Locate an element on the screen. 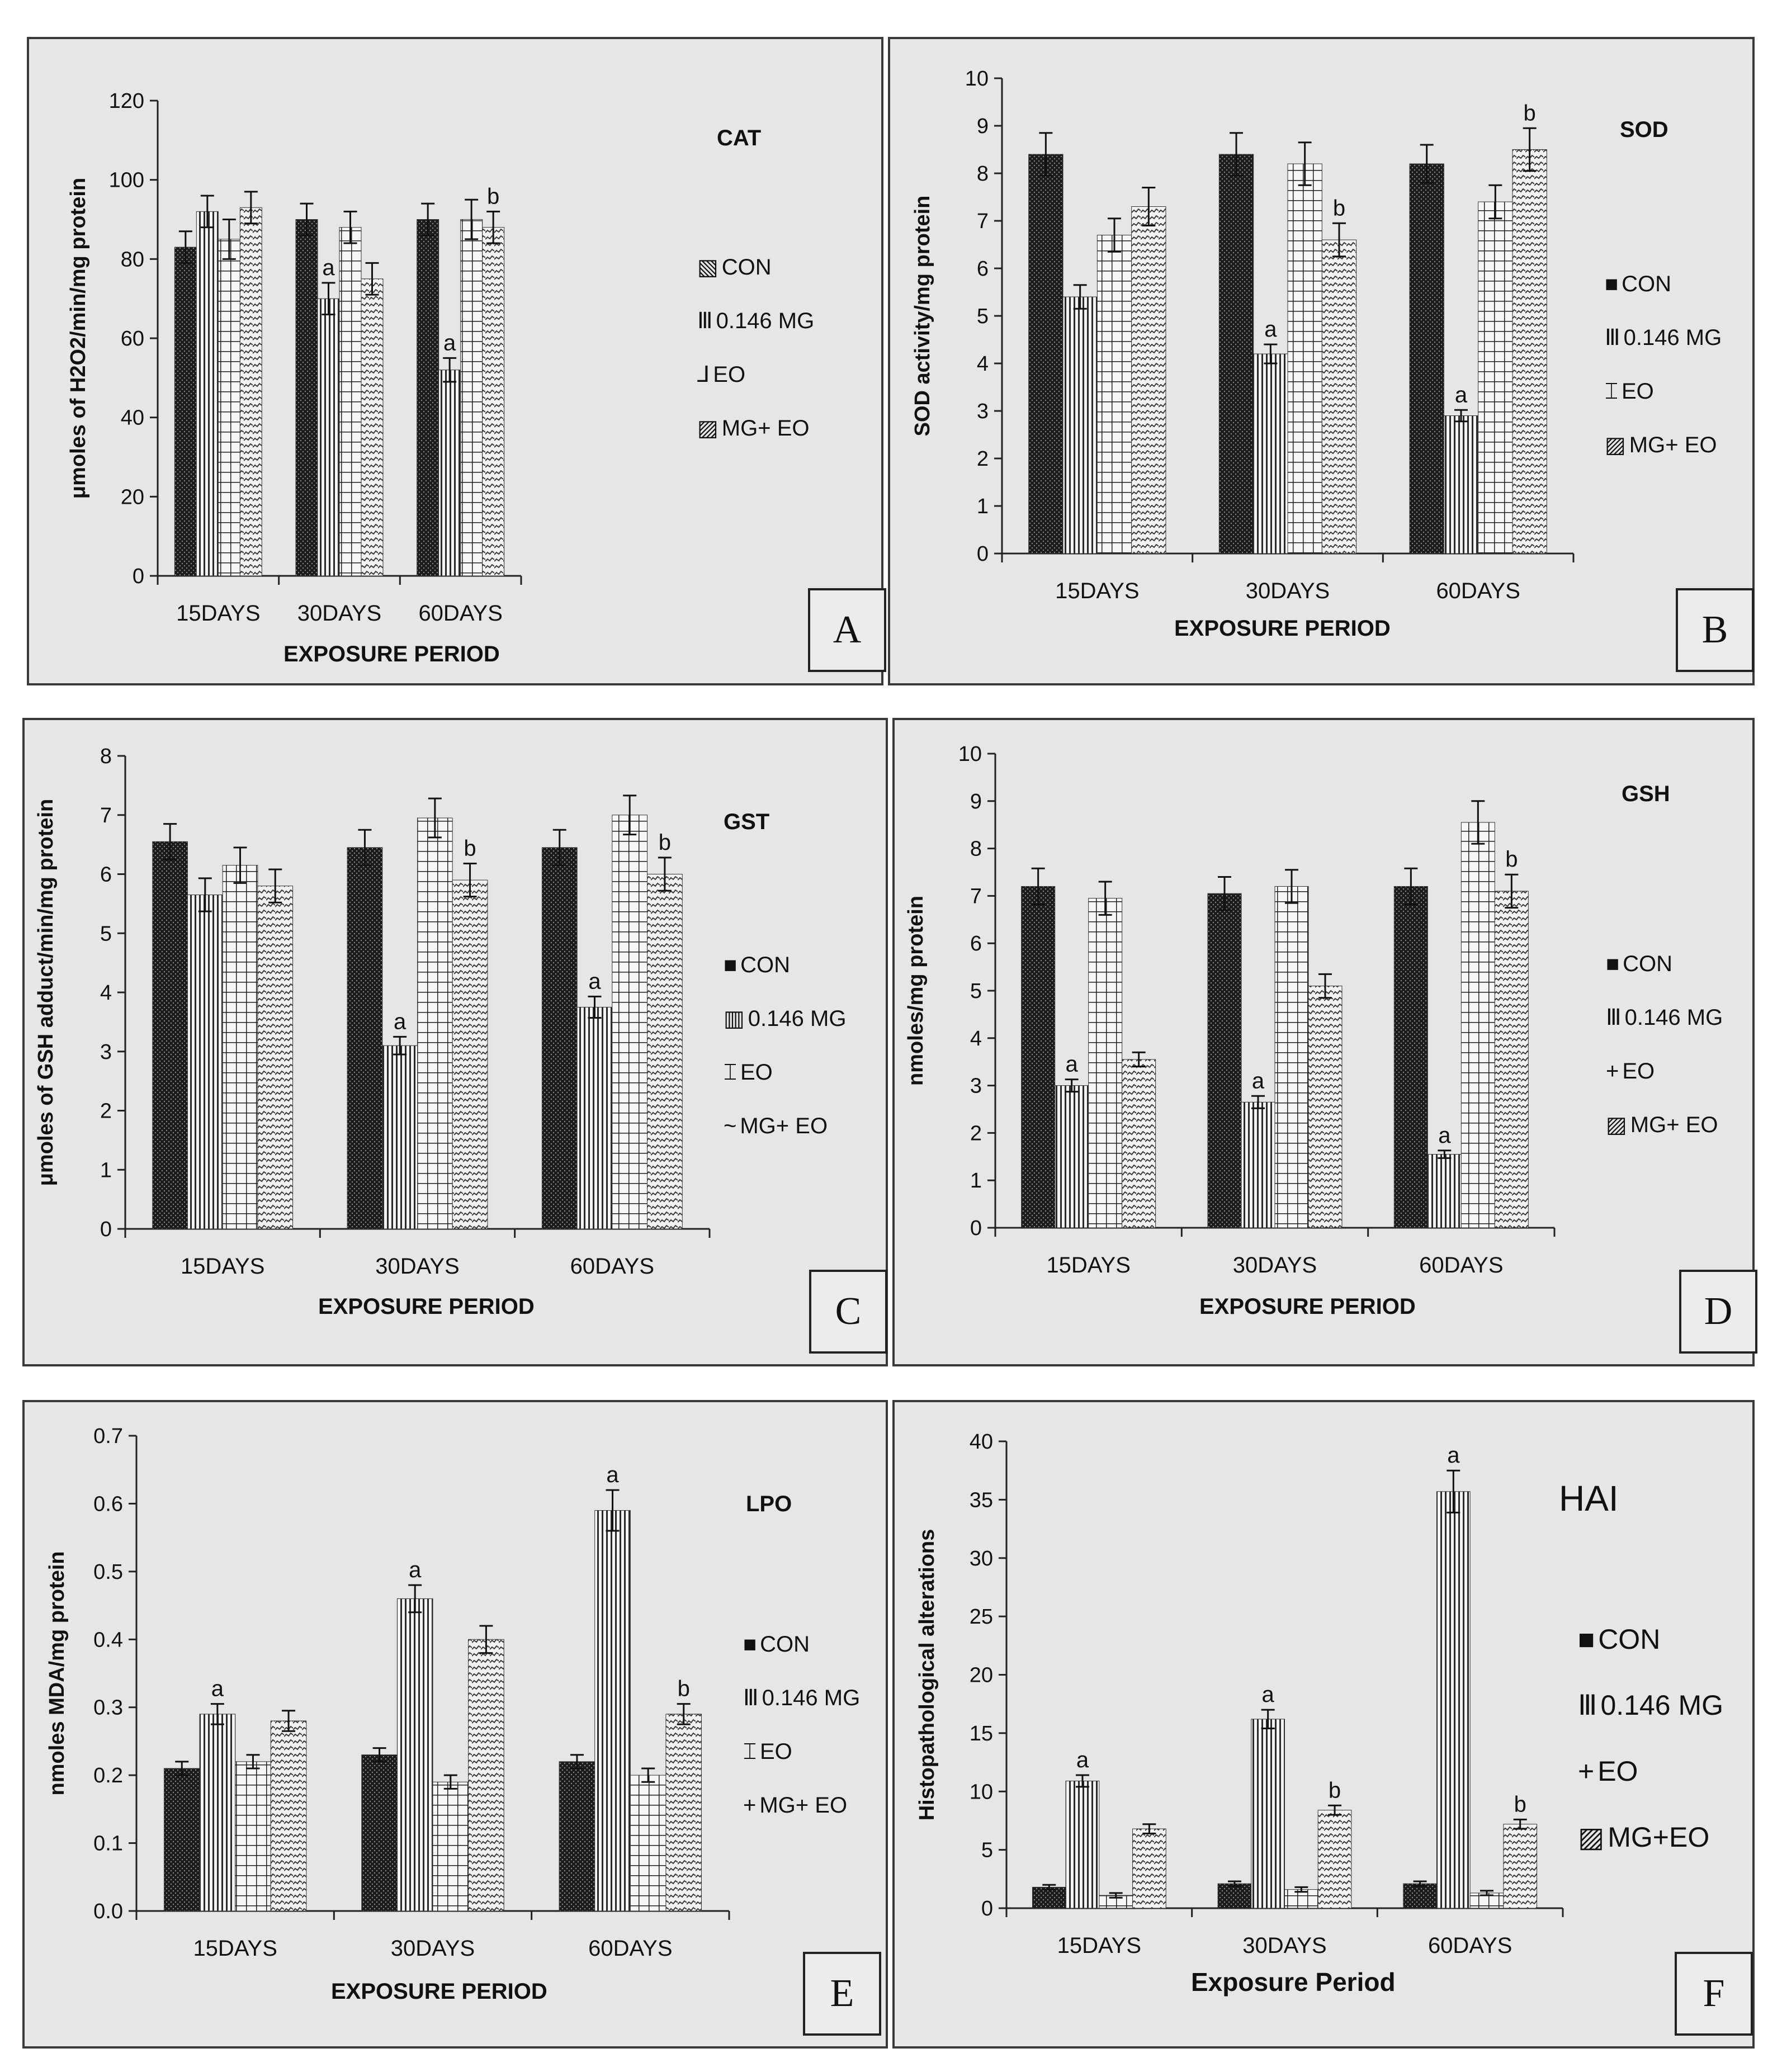  legend-item: Ⅲ 0.146 MG is located at coordinates (755, 321).